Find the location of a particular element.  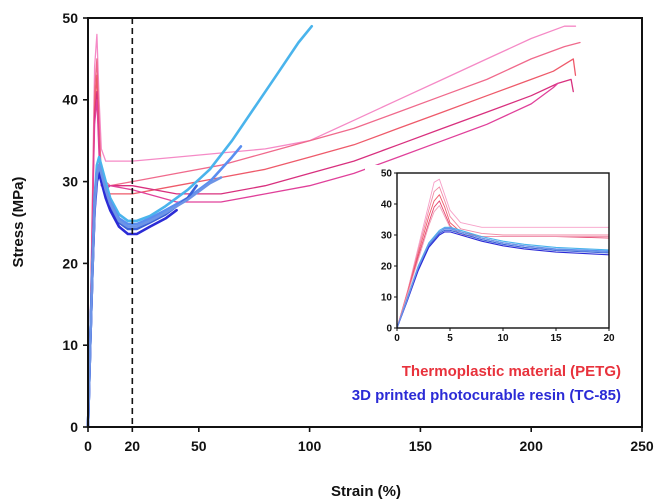

main-y-tick-label: 20 is located at coordinates (70, 263).